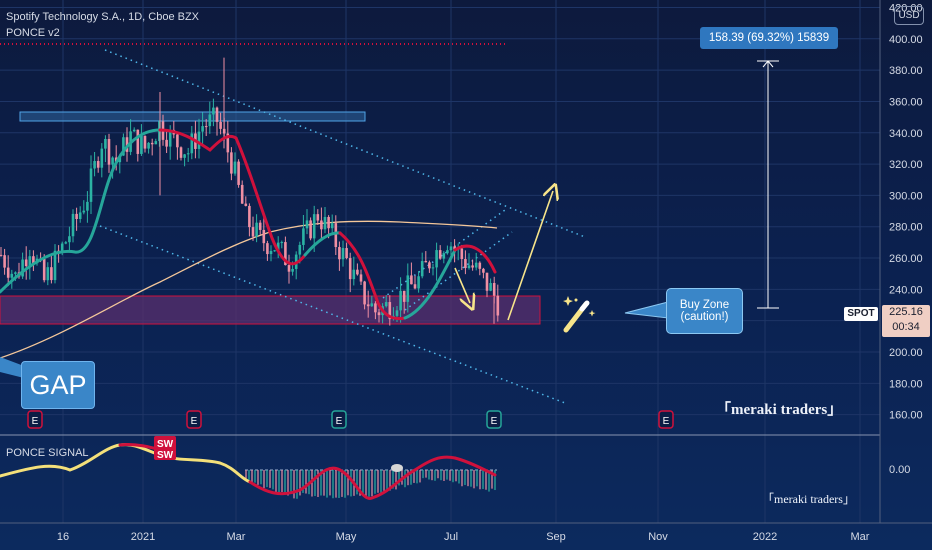 This screenshot has width=932, height=550. What do you see at coordinates (165, 444) in the screenshot?
I see `sw-signal-top: SW` at bounding box center [165, 444].